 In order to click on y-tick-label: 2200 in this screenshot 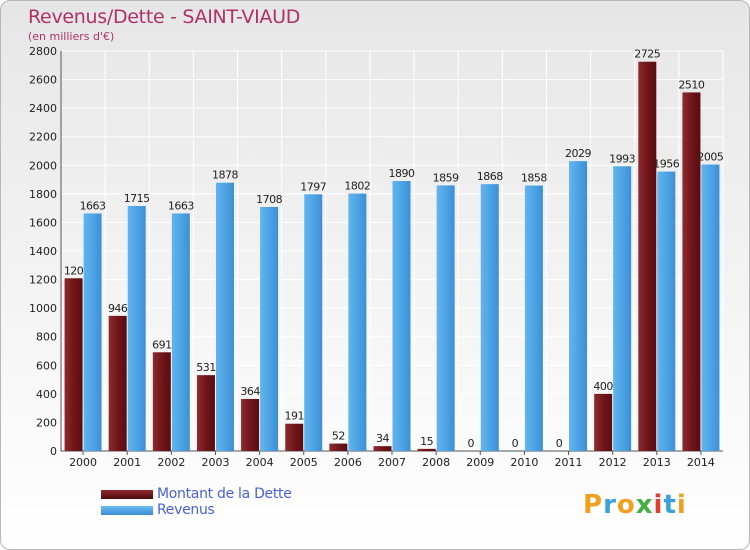, I will do `click(43, 137)`.